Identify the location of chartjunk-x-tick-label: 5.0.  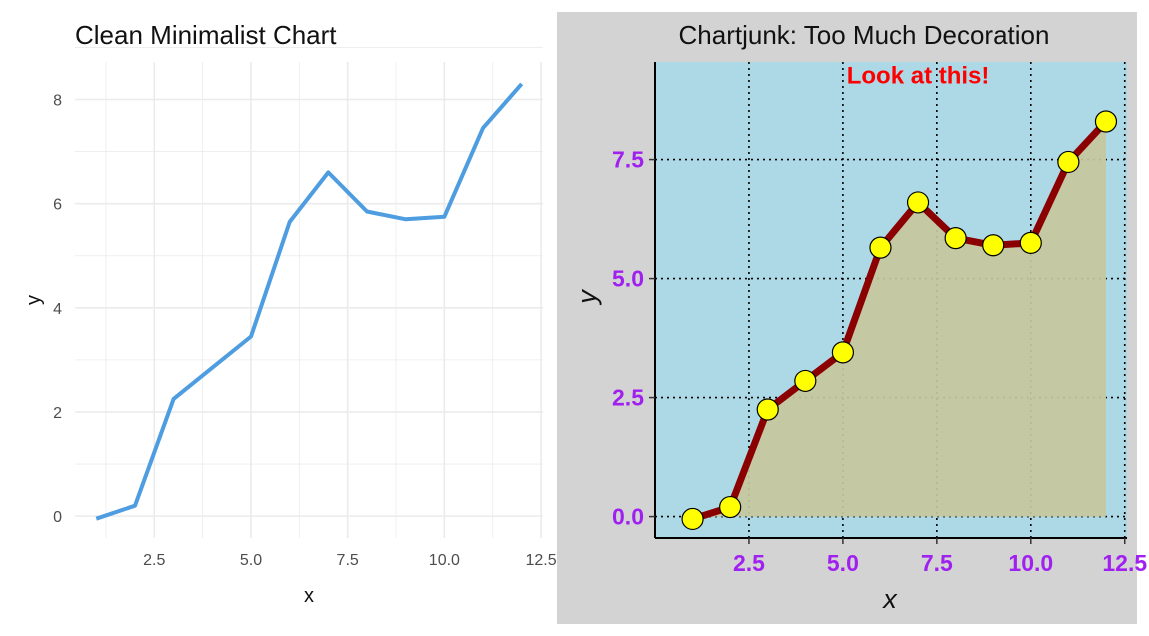
(843, 563).